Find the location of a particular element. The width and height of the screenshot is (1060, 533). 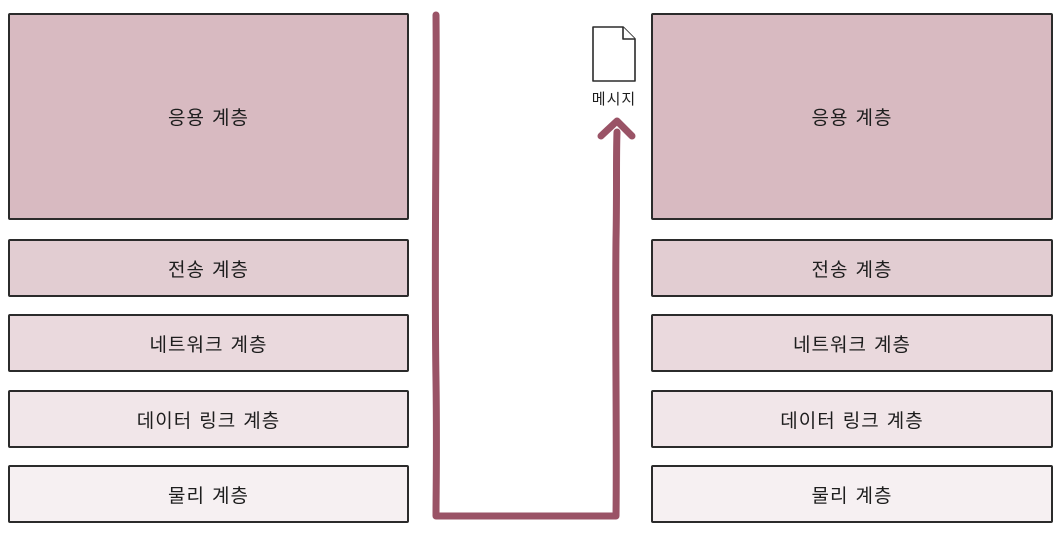

receiver-physical-layer: 물리 계층 is located at coordinates (852, 494).